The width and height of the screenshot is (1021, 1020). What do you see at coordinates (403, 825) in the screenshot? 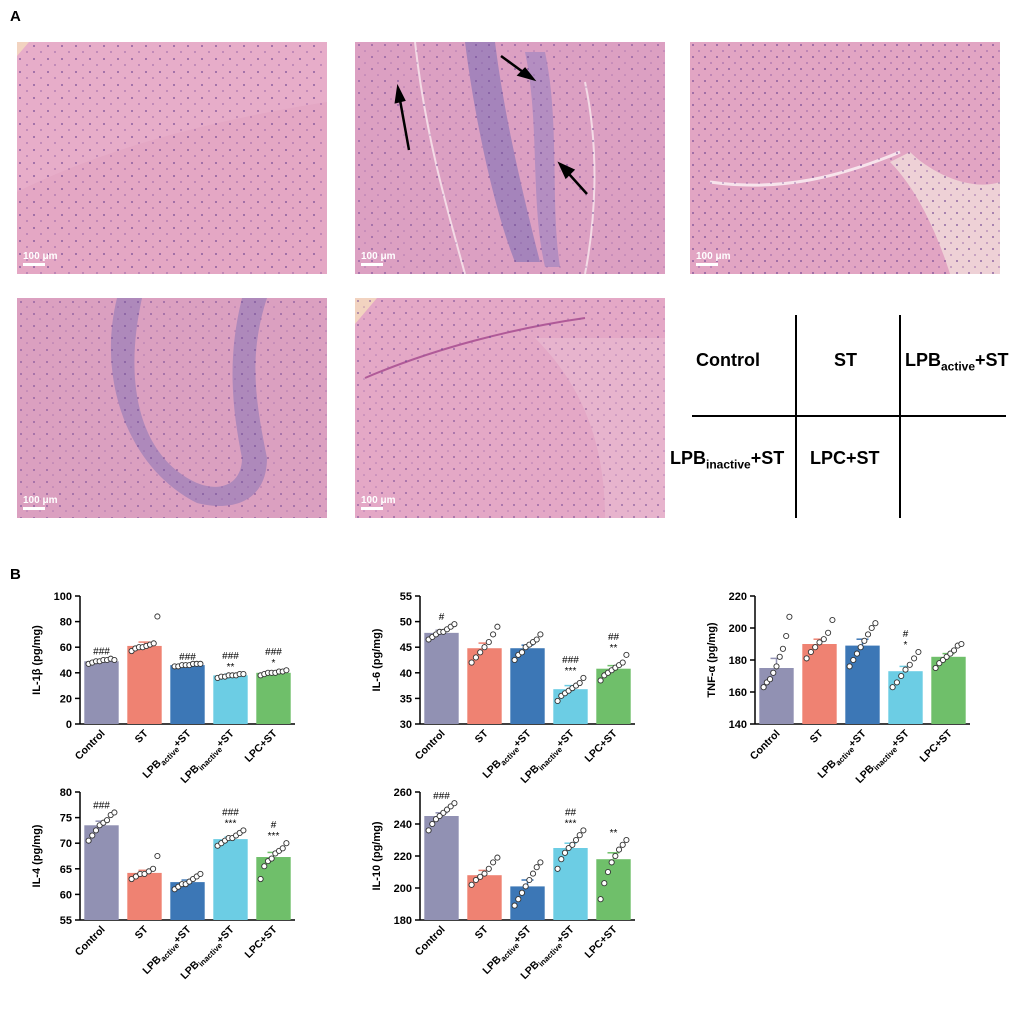
I see `y-tick-label: 240` at bounding box center [403, 825].